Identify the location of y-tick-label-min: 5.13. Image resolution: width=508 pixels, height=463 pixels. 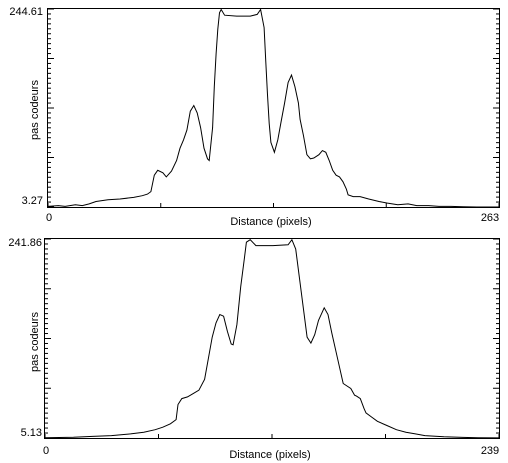
(31, 433).